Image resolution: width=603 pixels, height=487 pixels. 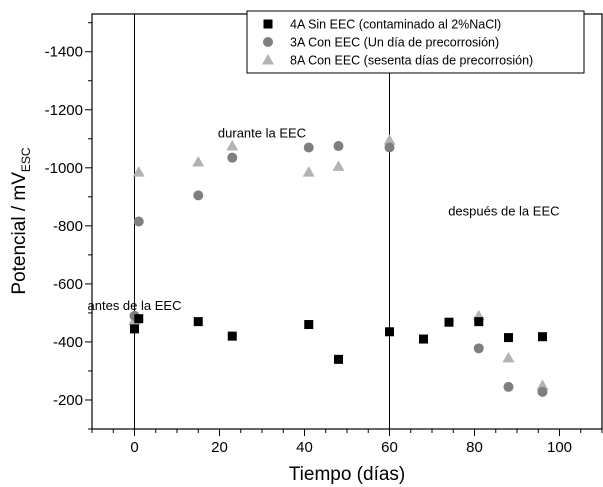 I want to click on x-tick-label: 40, so click(x=304, y=447).